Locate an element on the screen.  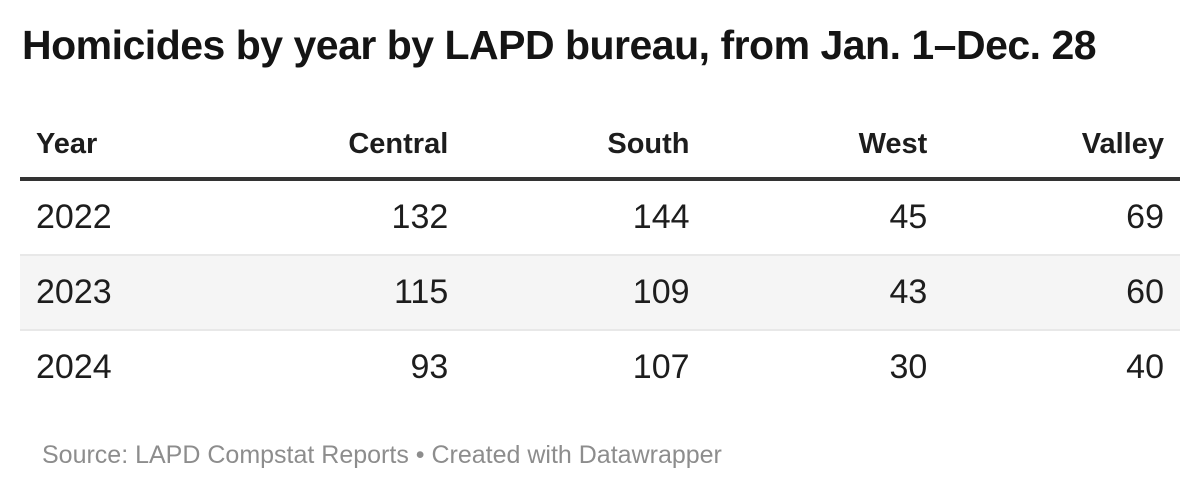
cell-value: 40 is located at coordinates (1145, 367).